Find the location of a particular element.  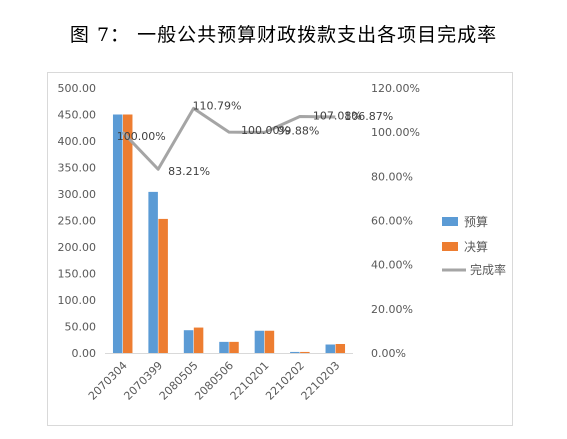

line-data-label: 107.08% is located at coordinates (337, 116).